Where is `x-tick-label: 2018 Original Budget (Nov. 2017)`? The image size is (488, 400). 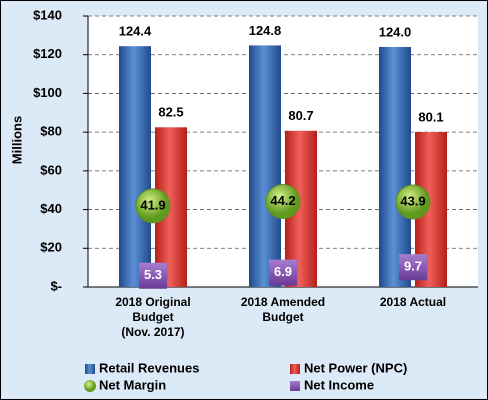
x-tick-label: 2018 Original Budget (Nov. 2017) is located at coordinates (153, 317).